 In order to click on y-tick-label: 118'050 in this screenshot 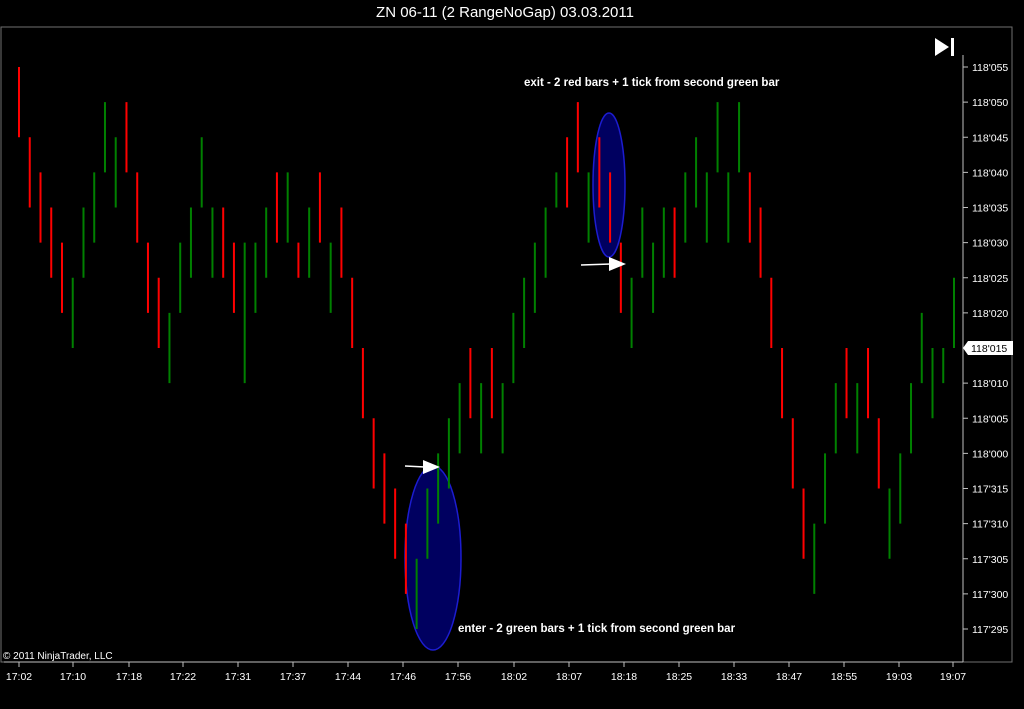, I will do `click(990, 103)`.